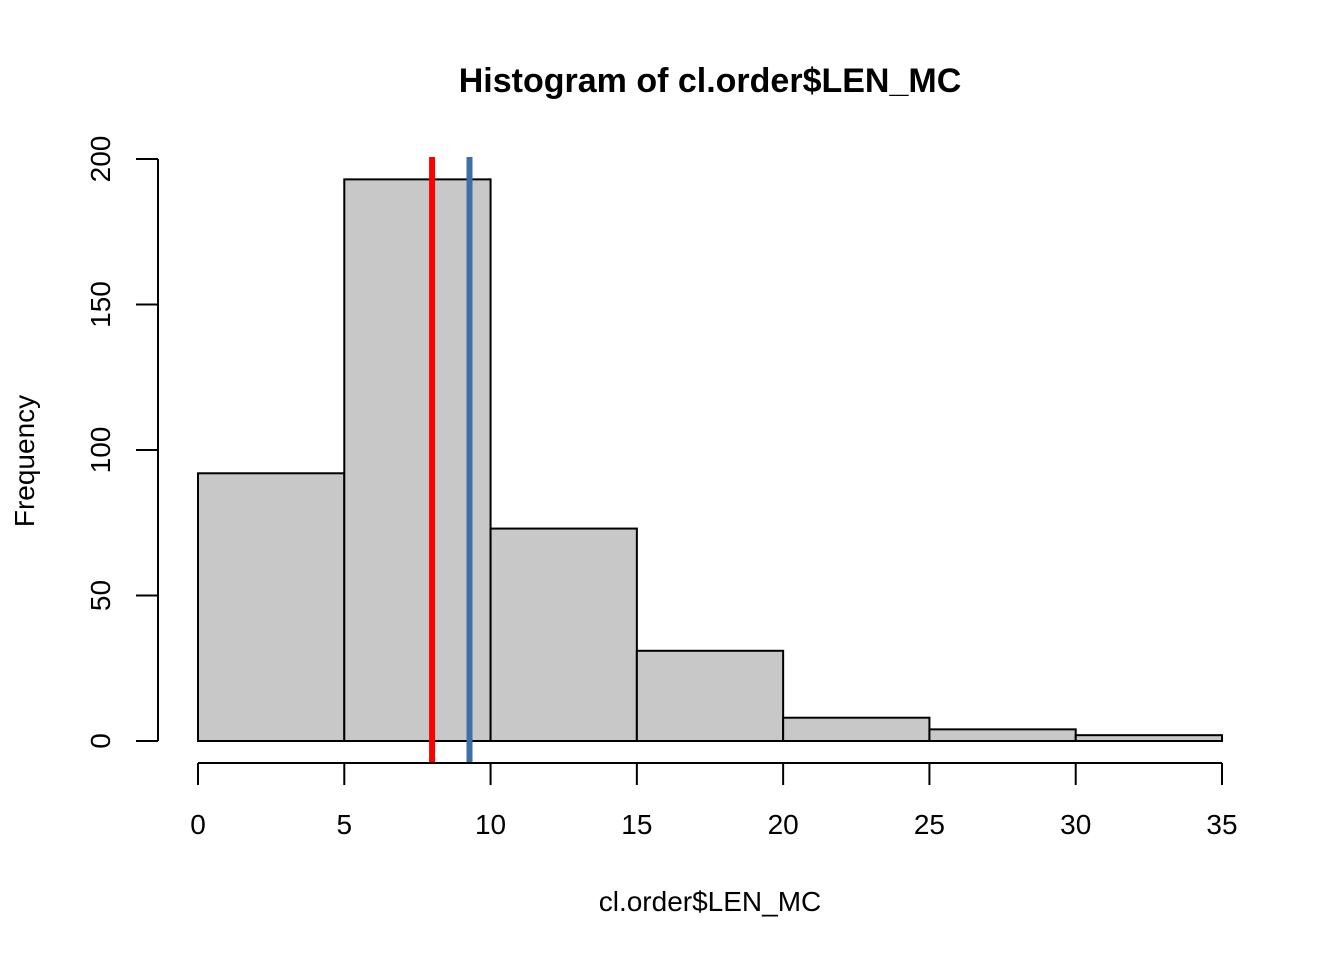 The width and height of the screenshot is (1344, 960). Describe the element at coordinates (710, 81) in the screenshot. I see `chart-title: Histogram of cl.order$LEN_MC` at that location.